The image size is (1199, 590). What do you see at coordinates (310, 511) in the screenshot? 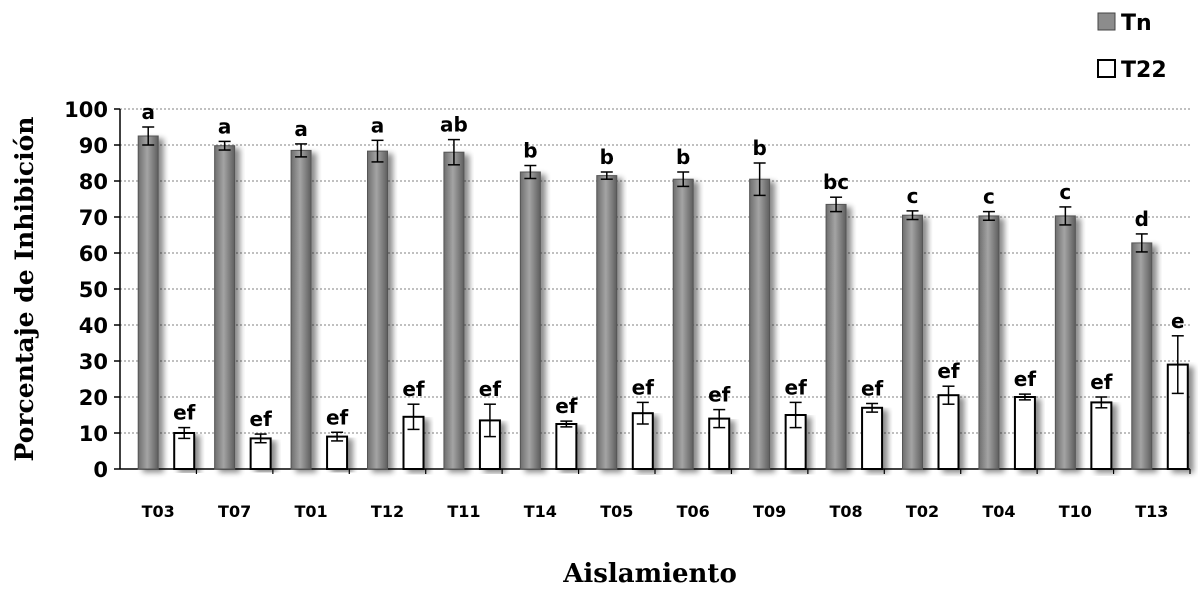
I see `x-tick-label: T01` at bounding box center [310, 511].